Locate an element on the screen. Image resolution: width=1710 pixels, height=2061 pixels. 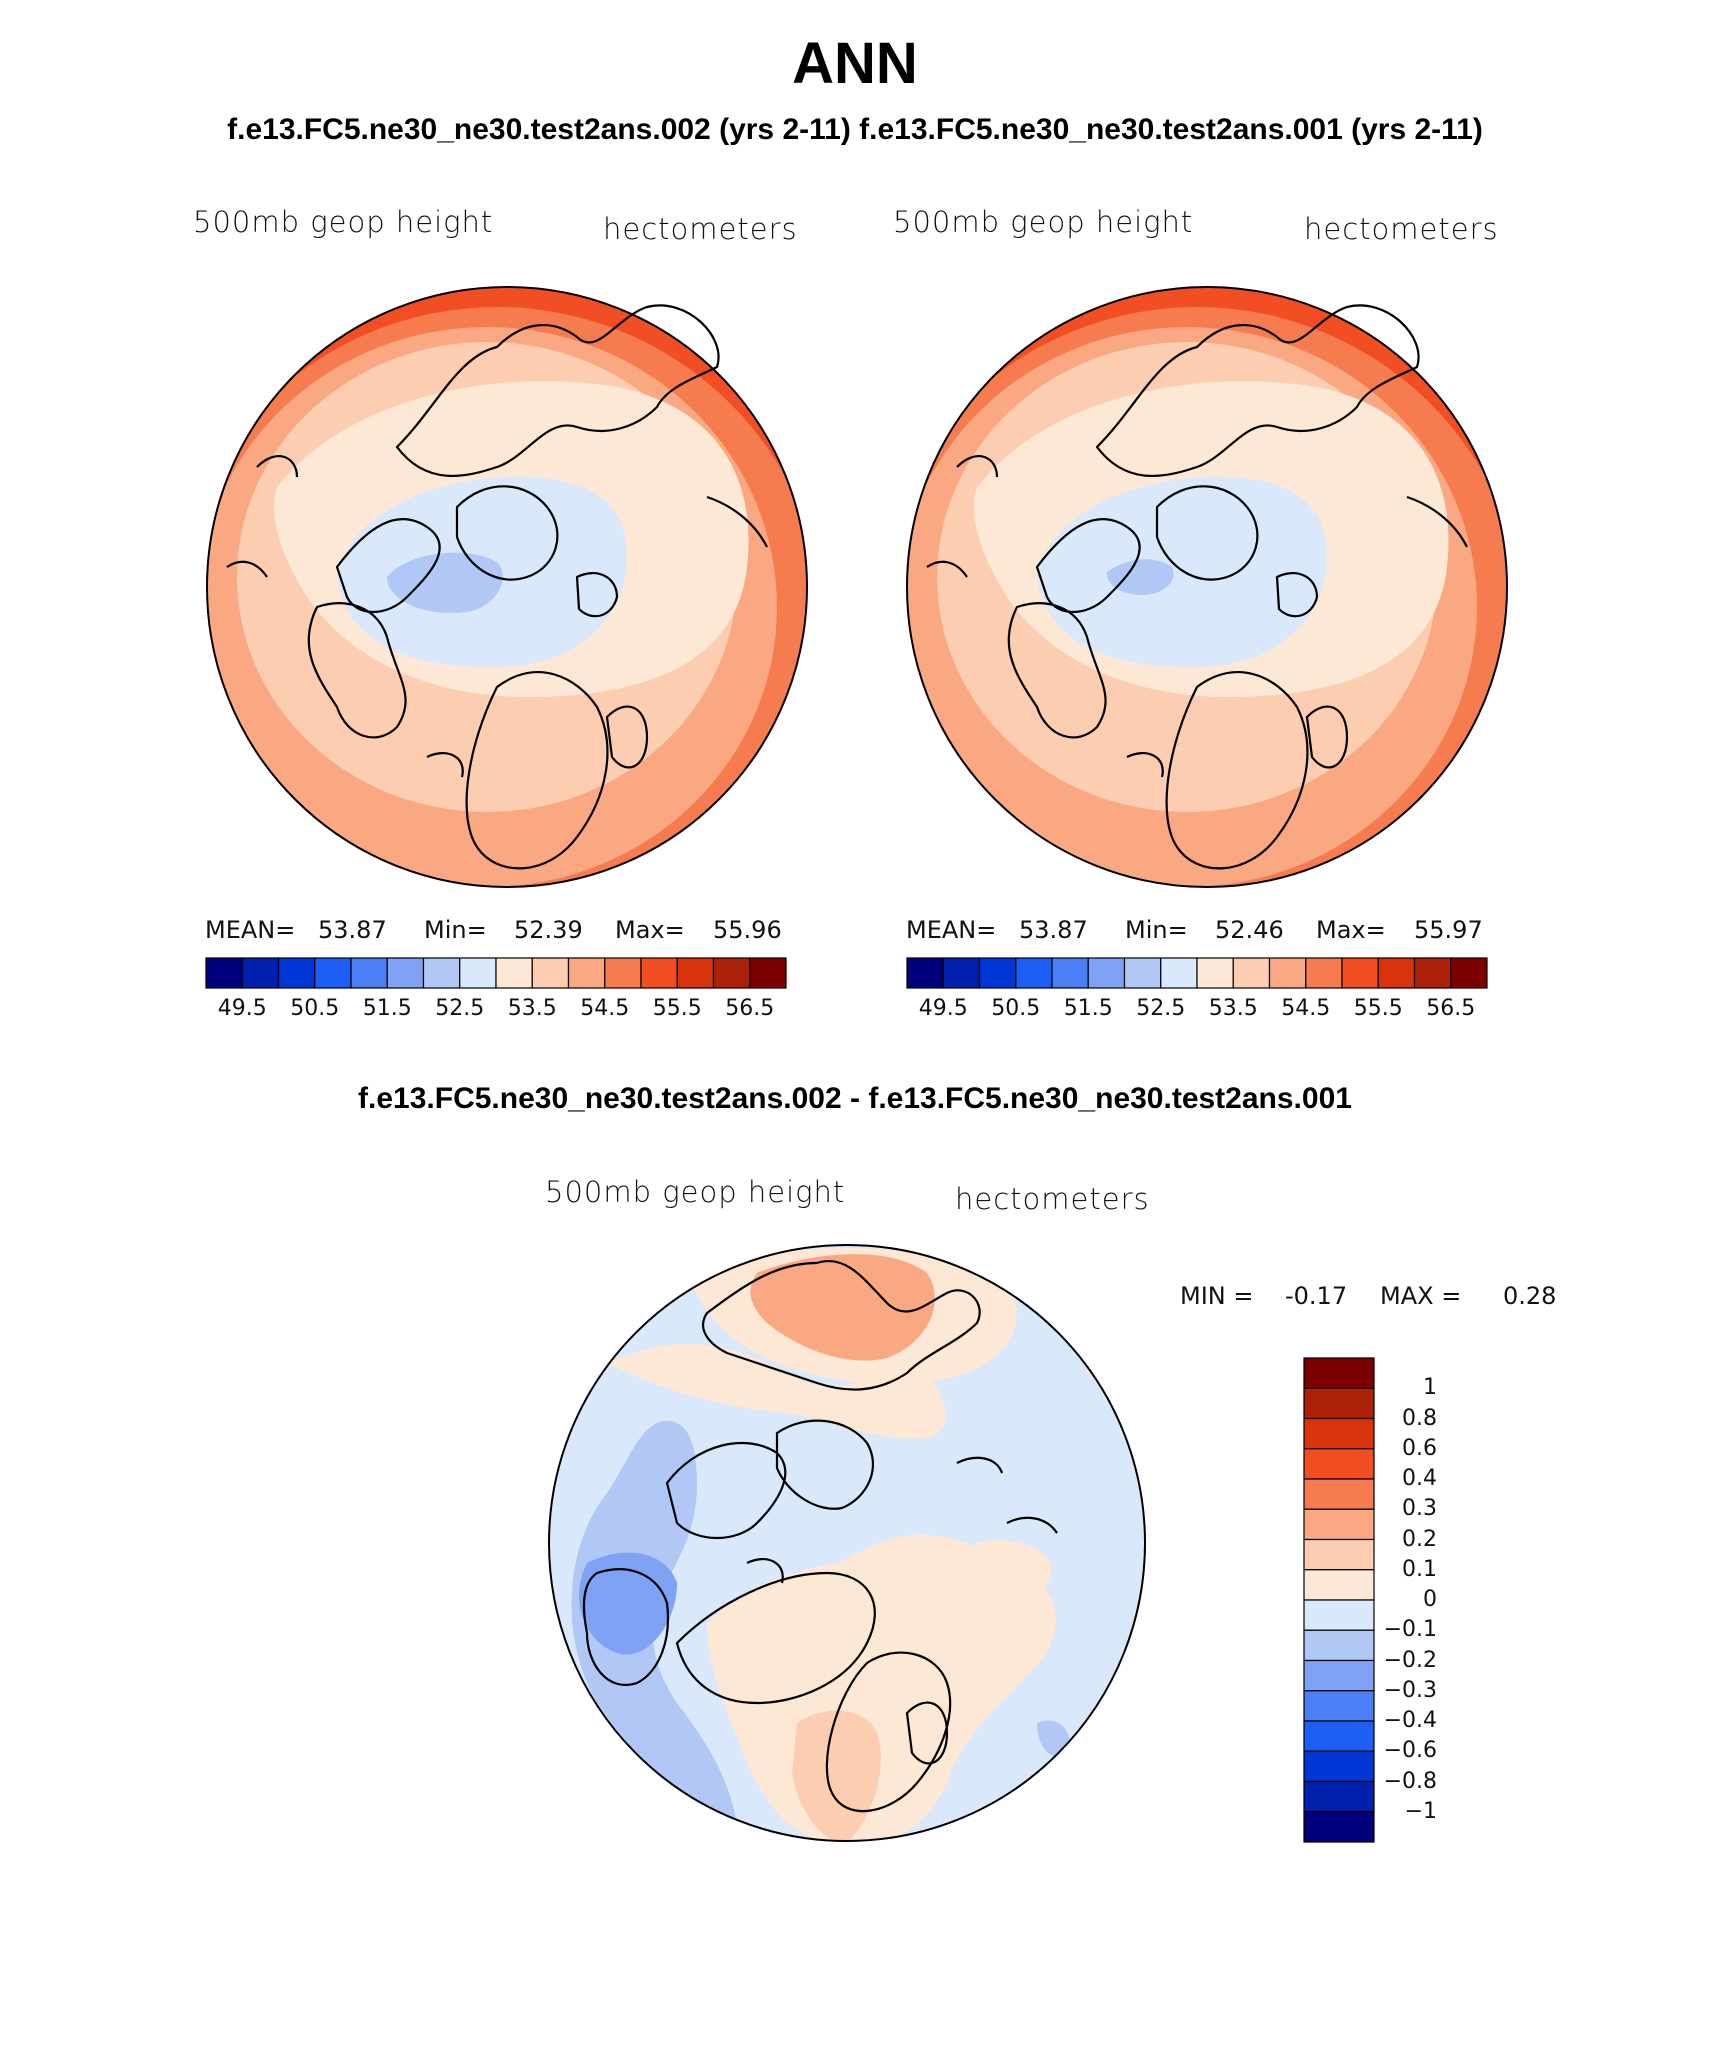
panel2-colorbar-tick-label: 51.5 is located at coordinates (1088, 1008).